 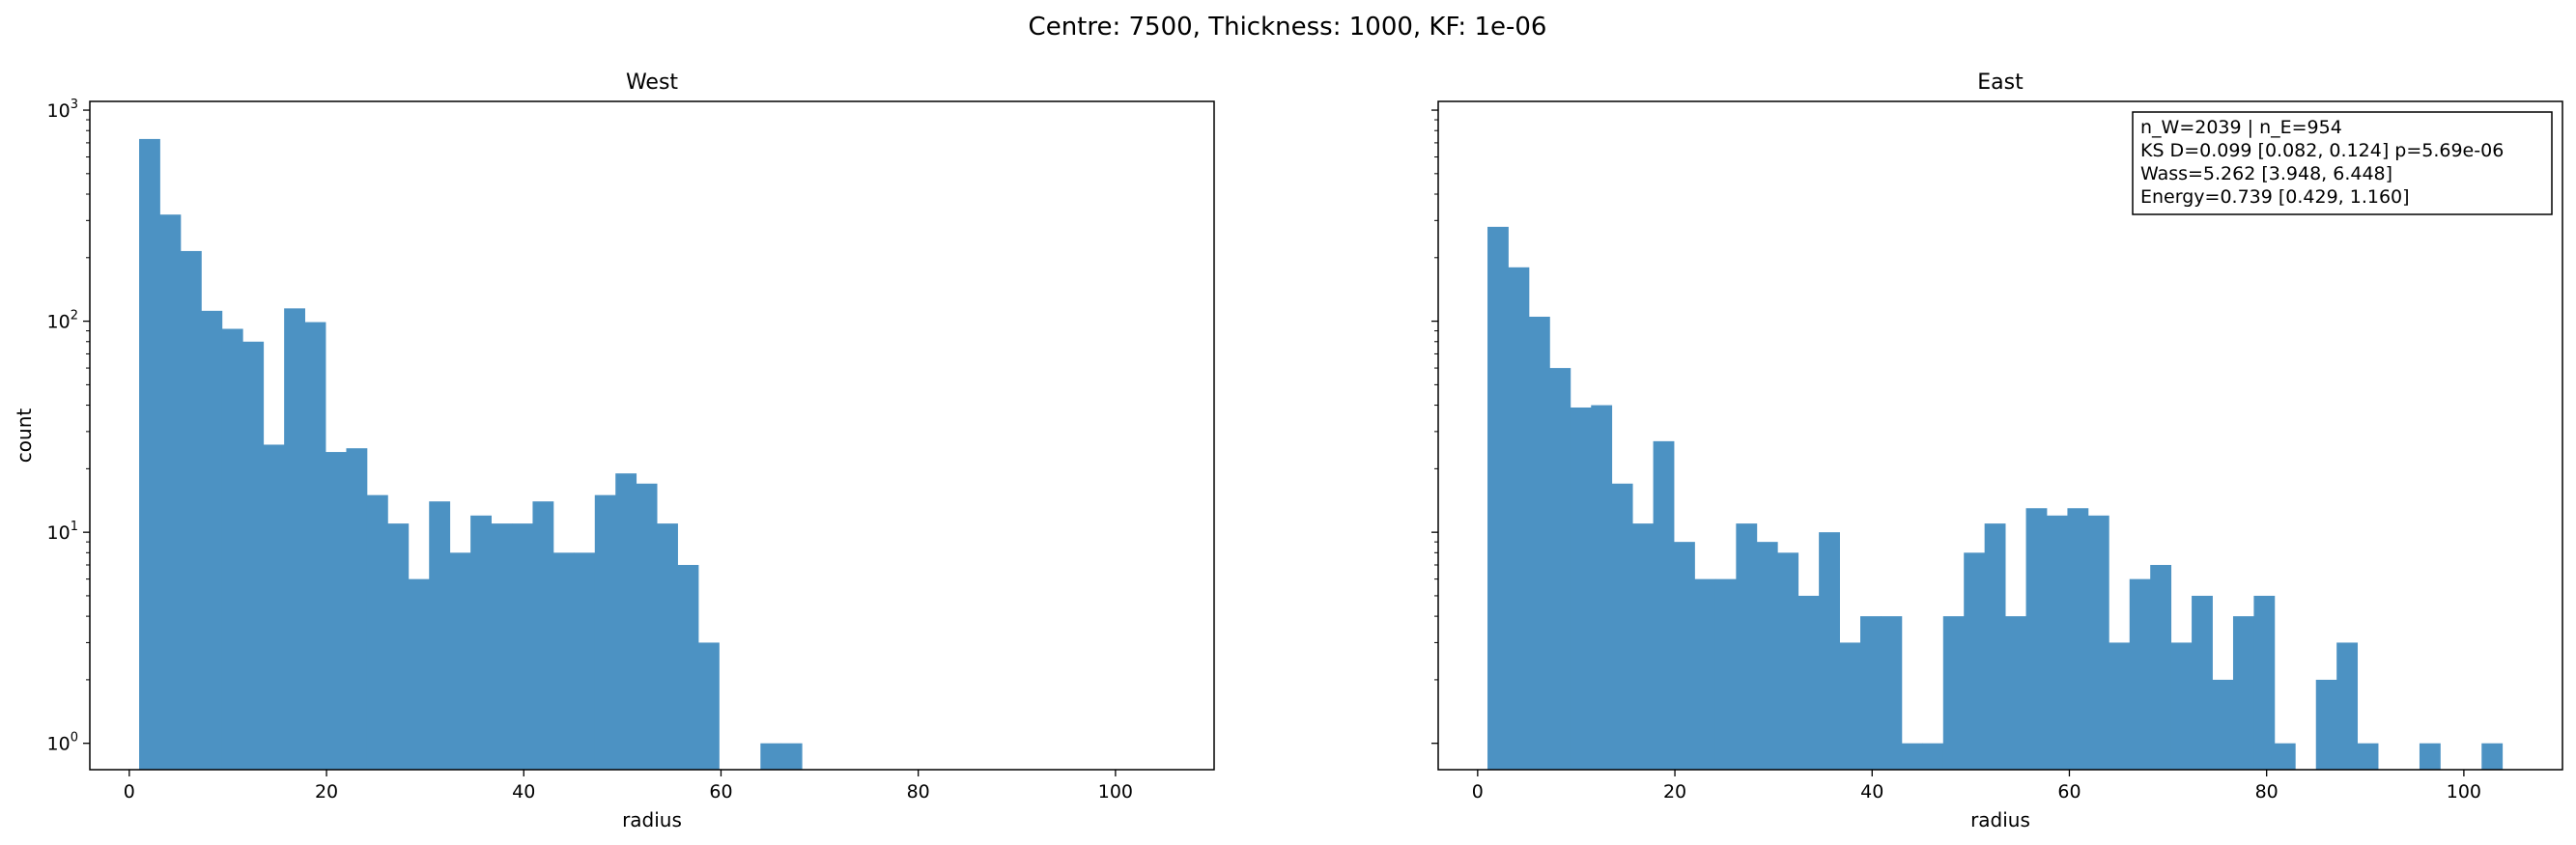 What do you see at coordinates (720, 792) in the screenshot?
I see `west-x-tick-label: 60` at bounding box center [720, 792].